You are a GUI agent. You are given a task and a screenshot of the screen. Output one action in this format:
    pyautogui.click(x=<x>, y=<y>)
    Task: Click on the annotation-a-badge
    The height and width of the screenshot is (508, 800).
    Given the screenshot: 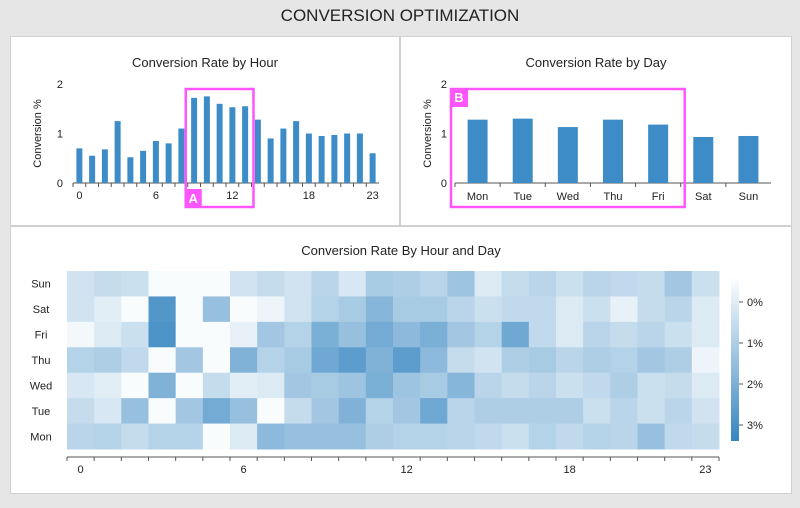 What is the action you would take?
    pyautogui.click(x=193, y=198)
    